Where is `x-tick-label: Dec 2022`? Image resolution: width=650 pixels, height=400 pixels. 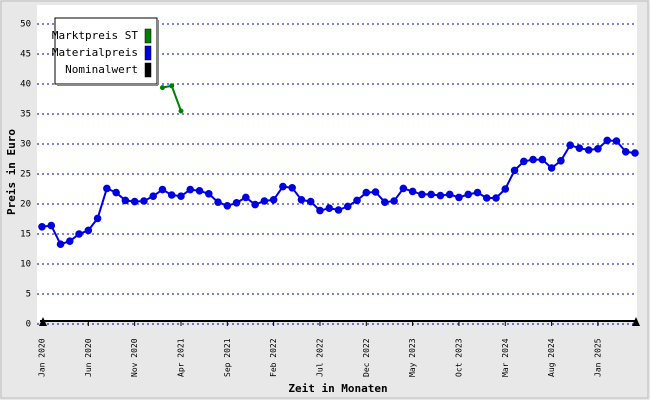
x-tick-label: Dec 2022 is located at coordinates (366, 357).